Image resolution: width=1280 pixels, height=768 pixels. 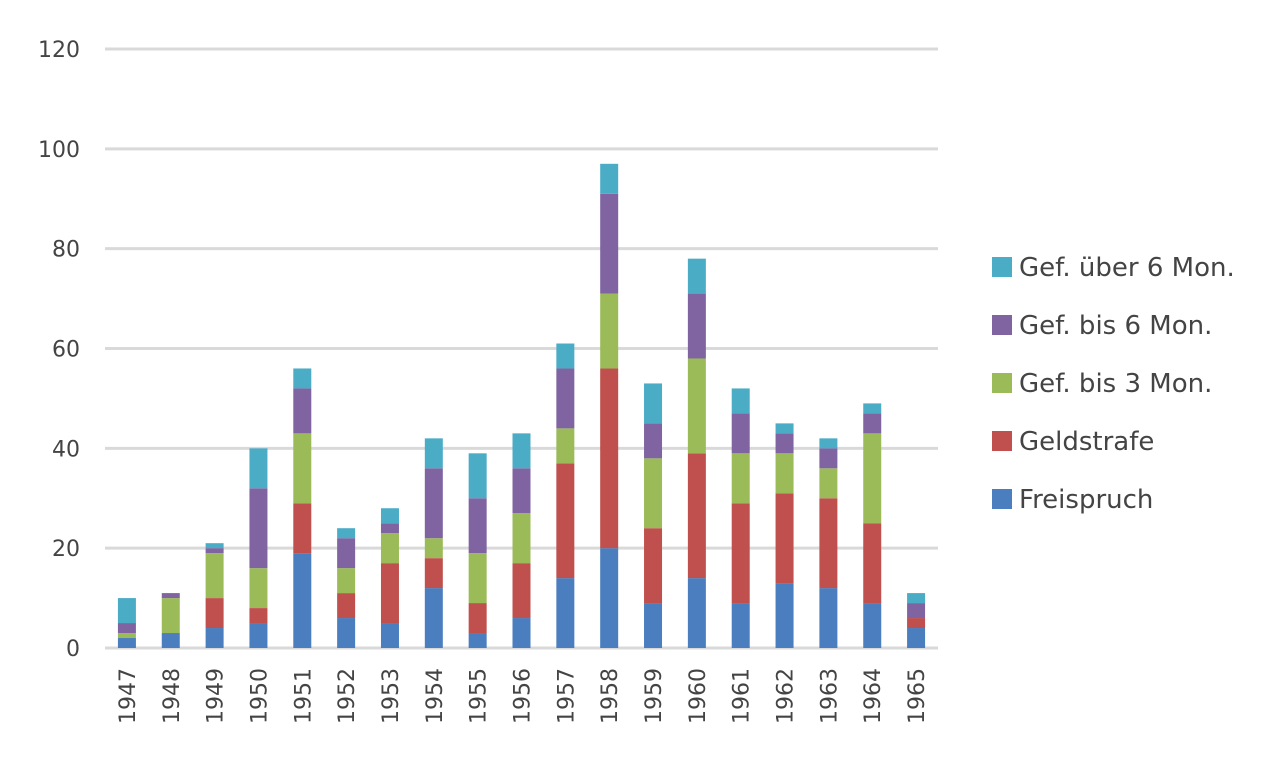 I want to click on x-tick-label: 1959, so click(x=654, y=696).